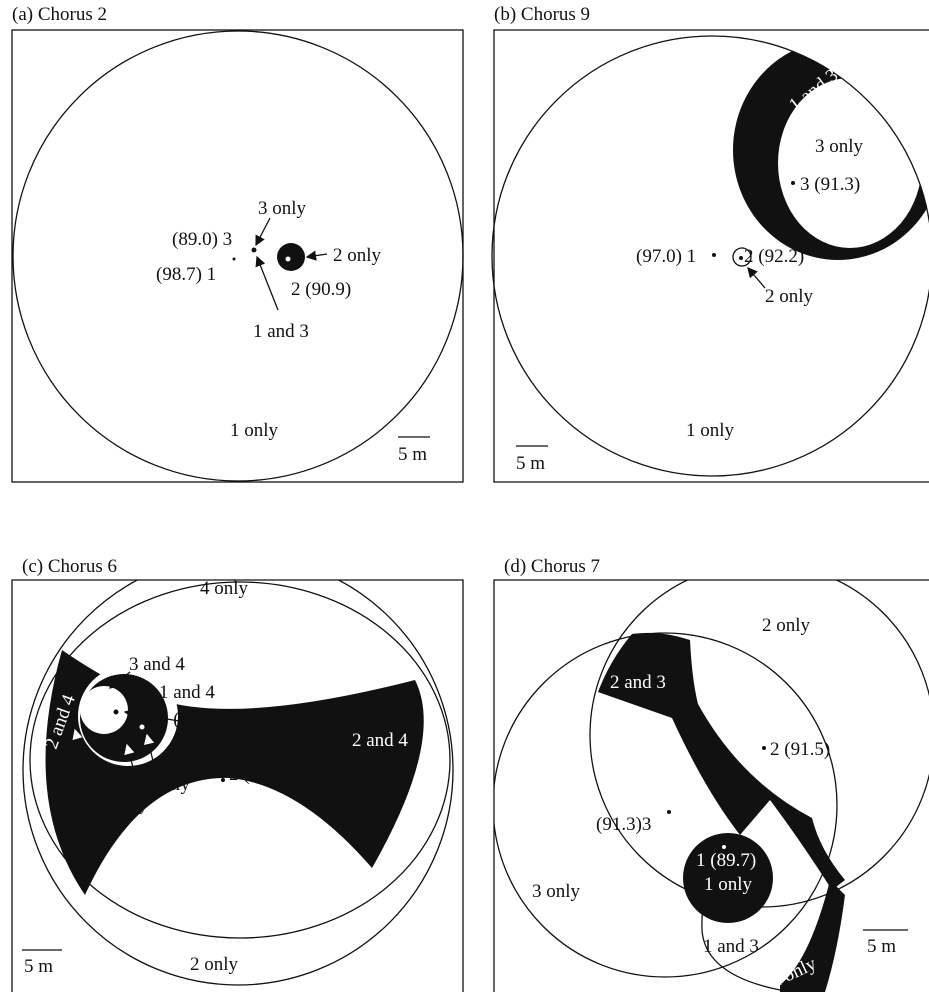 The image size is (929, 992). What do you see at coordinates (321, 289) in the screenshot?
I see `label: 2 (90.9)` at bounding box center [321, 289].